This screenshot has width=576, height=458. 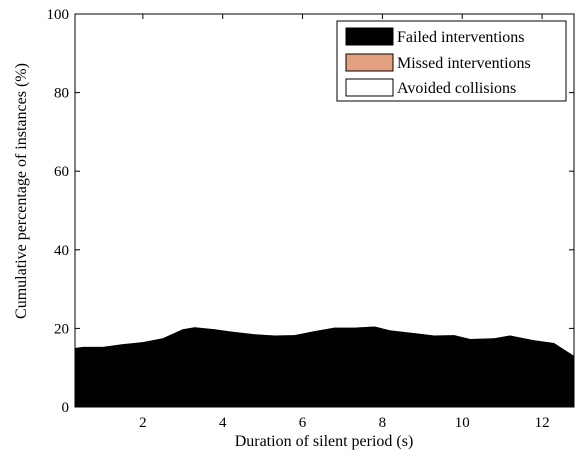 I want to click on x-tick-label: 4, so click(x=223, y=423).